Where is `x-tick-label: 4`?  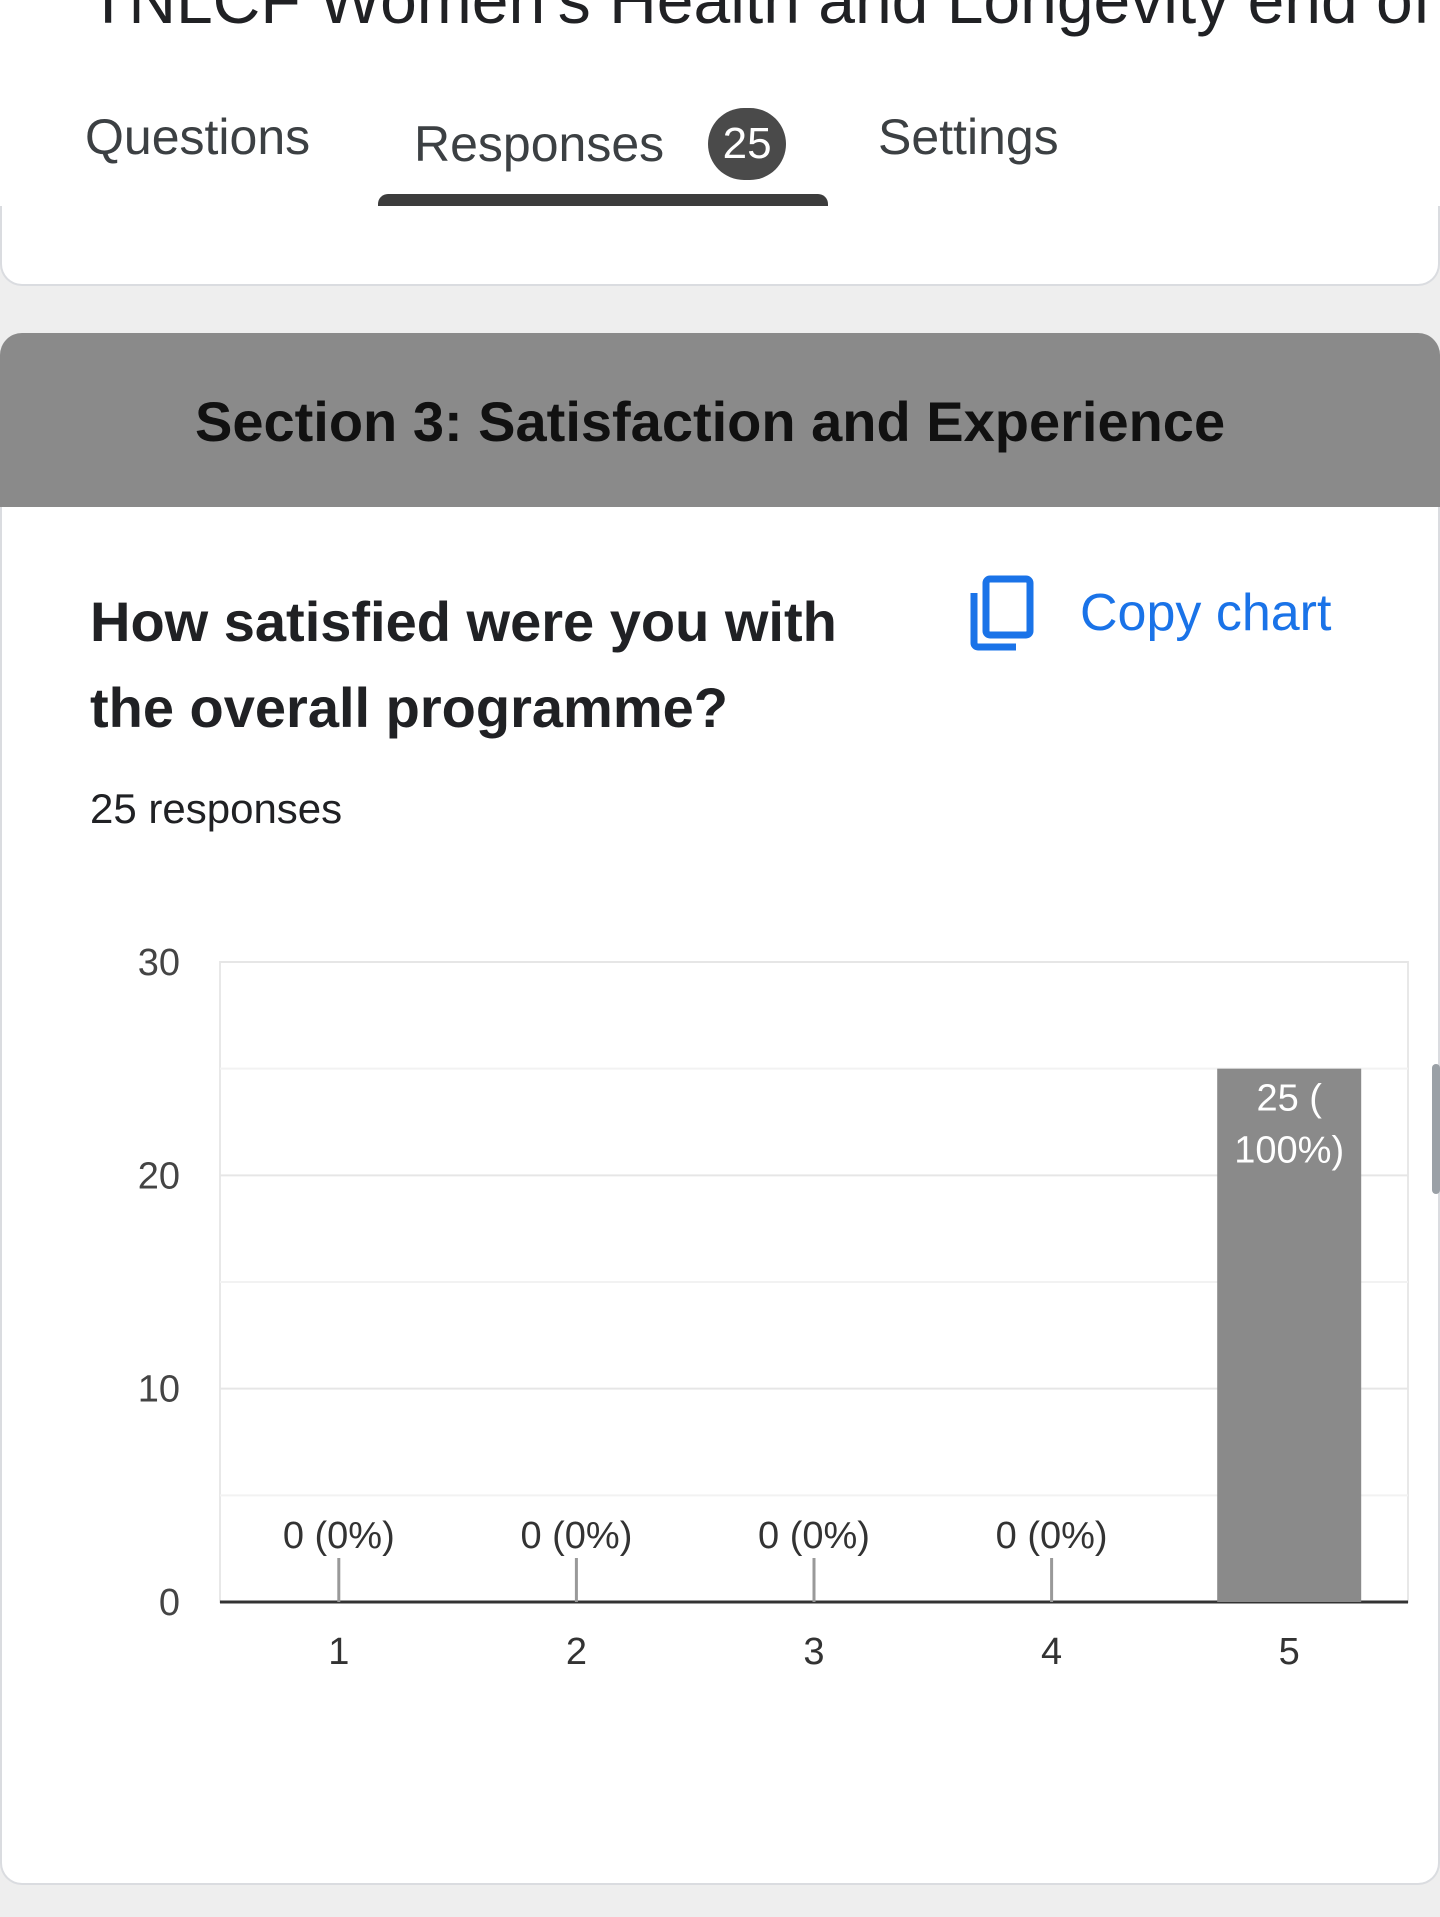 x-tick-label: 4 is located at coordinates (1051, 1649).